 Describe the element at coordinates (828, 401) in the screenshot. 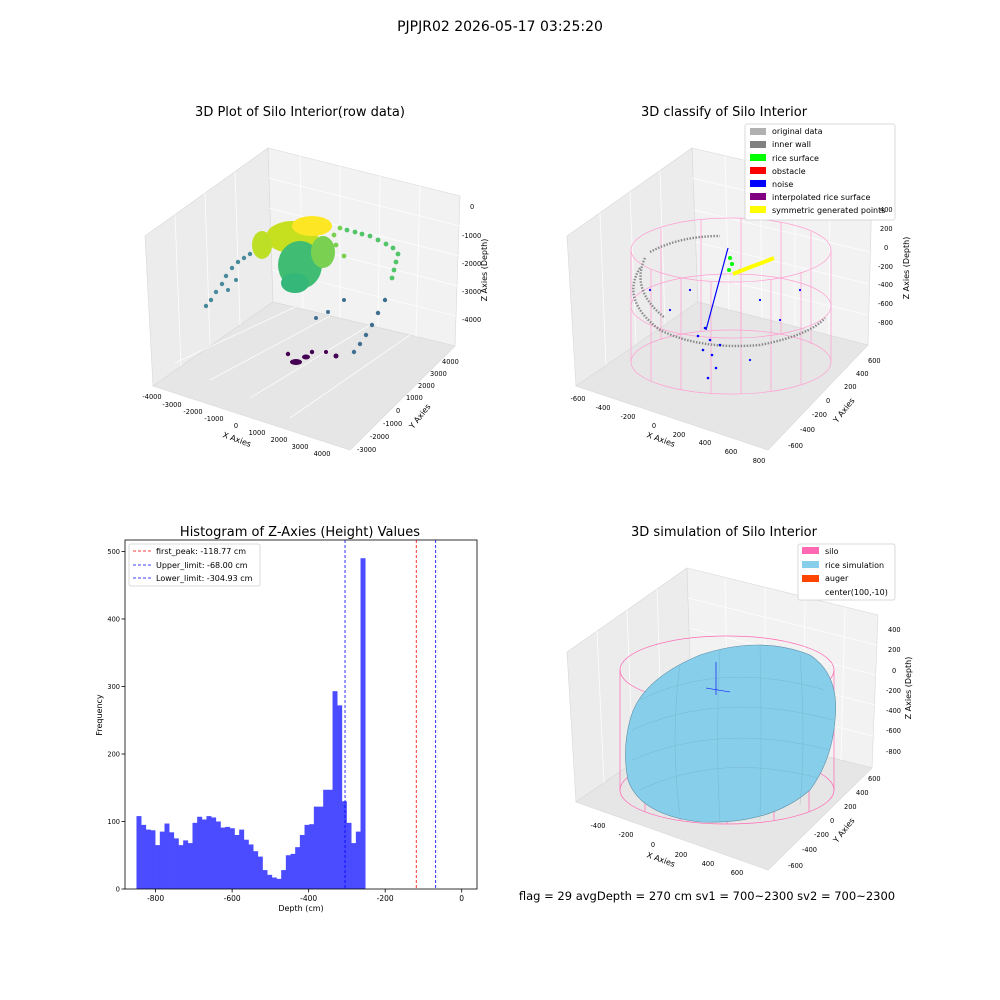

I see `classify-y-tick: 0` at that location.